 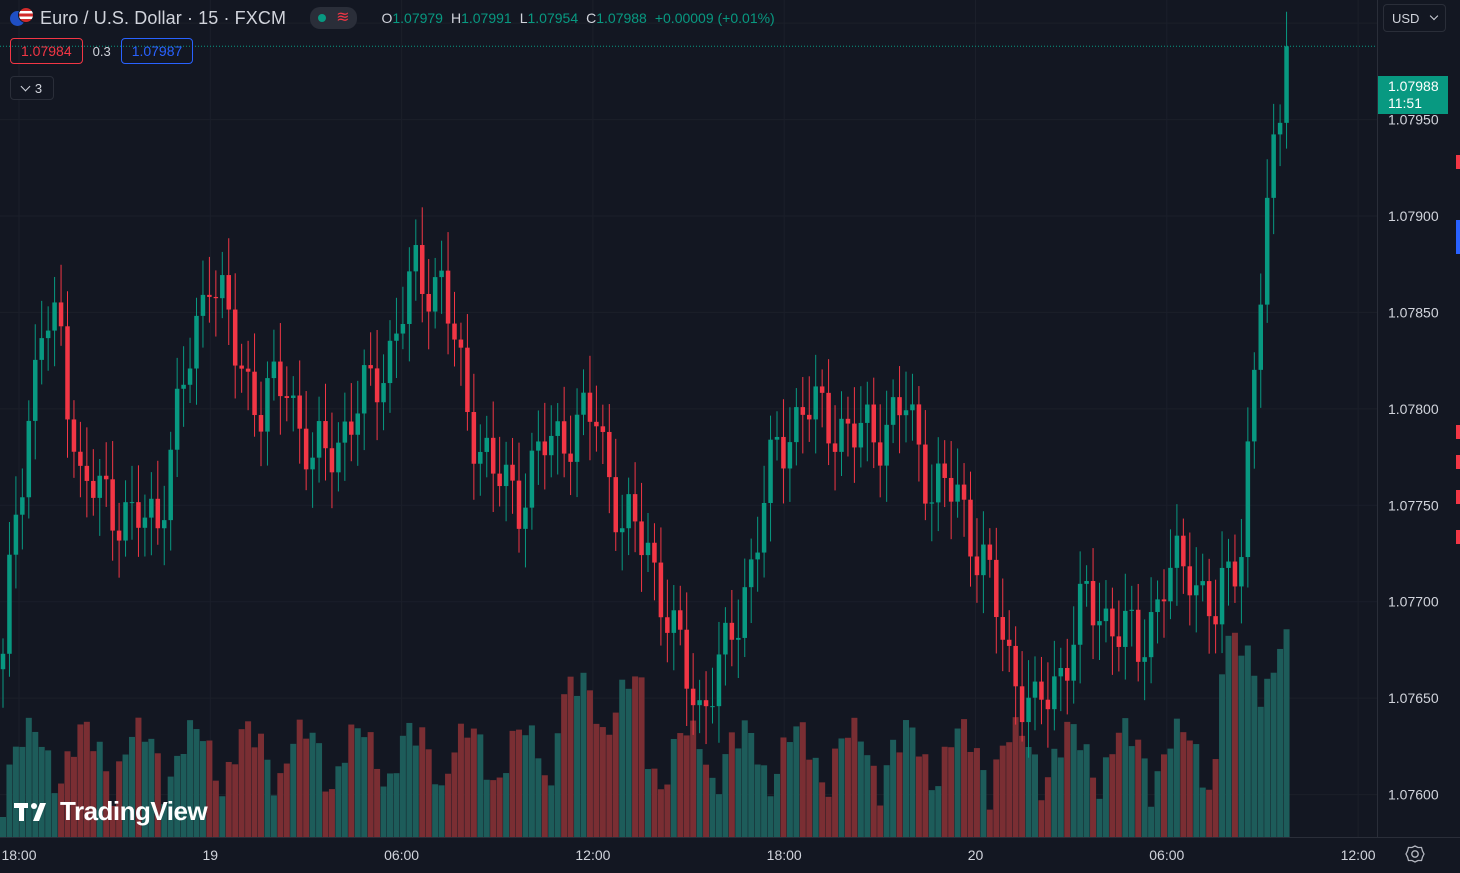 What do you see at coordinates (46, 51) in the screenshot?
I see `sell-button: 1.07984` at bounding box center [46, 51].